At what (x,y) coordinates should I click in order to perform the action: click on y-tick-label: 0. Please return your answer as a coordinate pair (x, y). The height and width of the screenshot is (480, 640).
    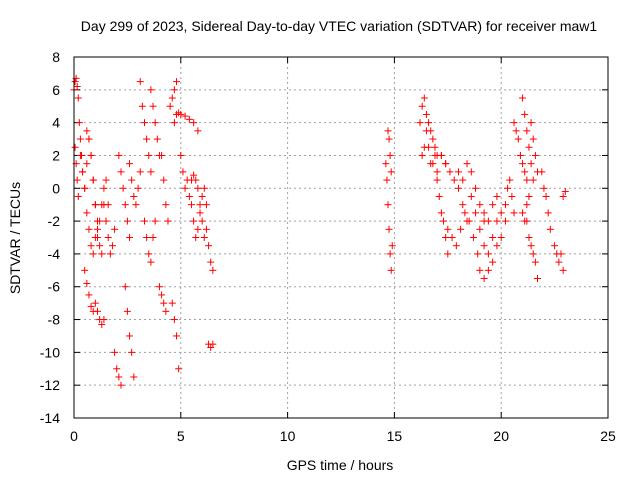
    Looking at the image, I should click on (56, 188).